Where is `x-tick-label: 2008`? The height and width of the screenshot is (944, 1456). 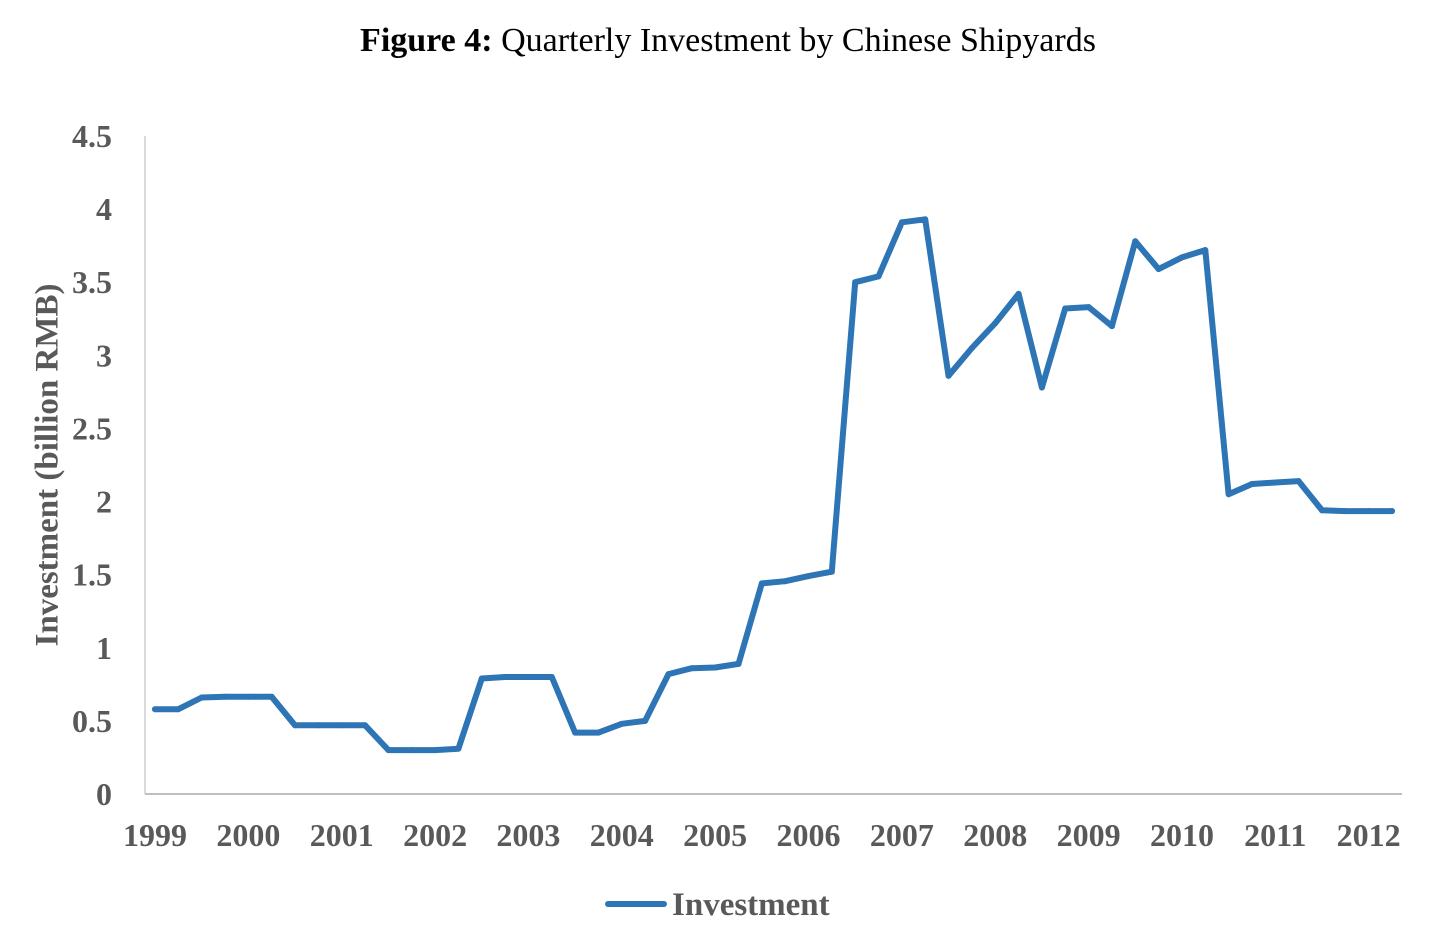
x-tick-label: 2008 is located at coordinates (995, 835).